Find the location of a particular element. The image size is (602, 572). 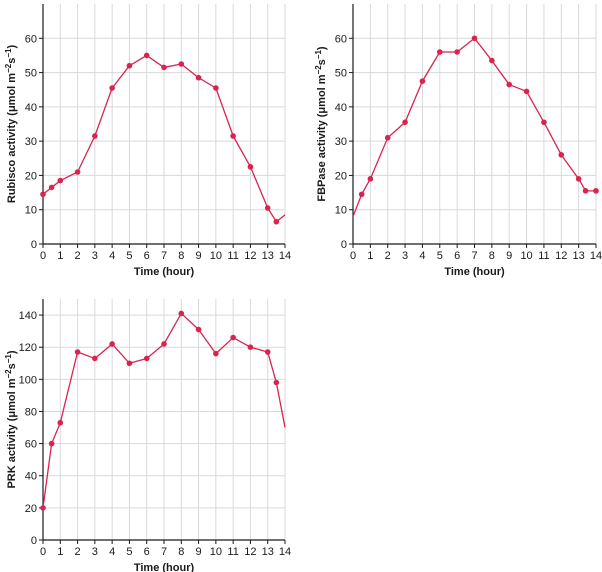

chart-0-x-tick-label: 3 is located at coordinates (95, 256).